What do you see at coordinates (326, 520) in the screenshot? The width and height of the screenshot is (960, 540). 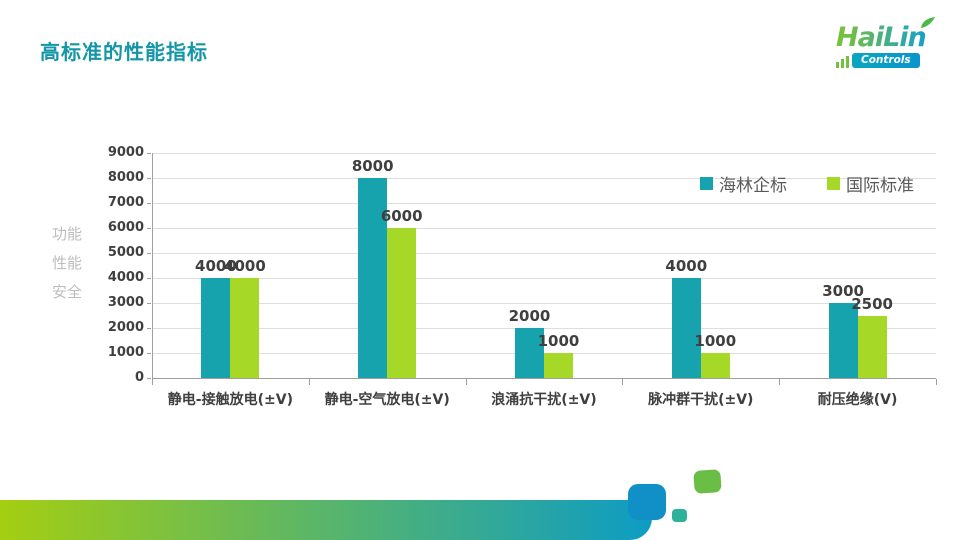 I see `footer-gradient-bar` at bounding box center [326, 520].